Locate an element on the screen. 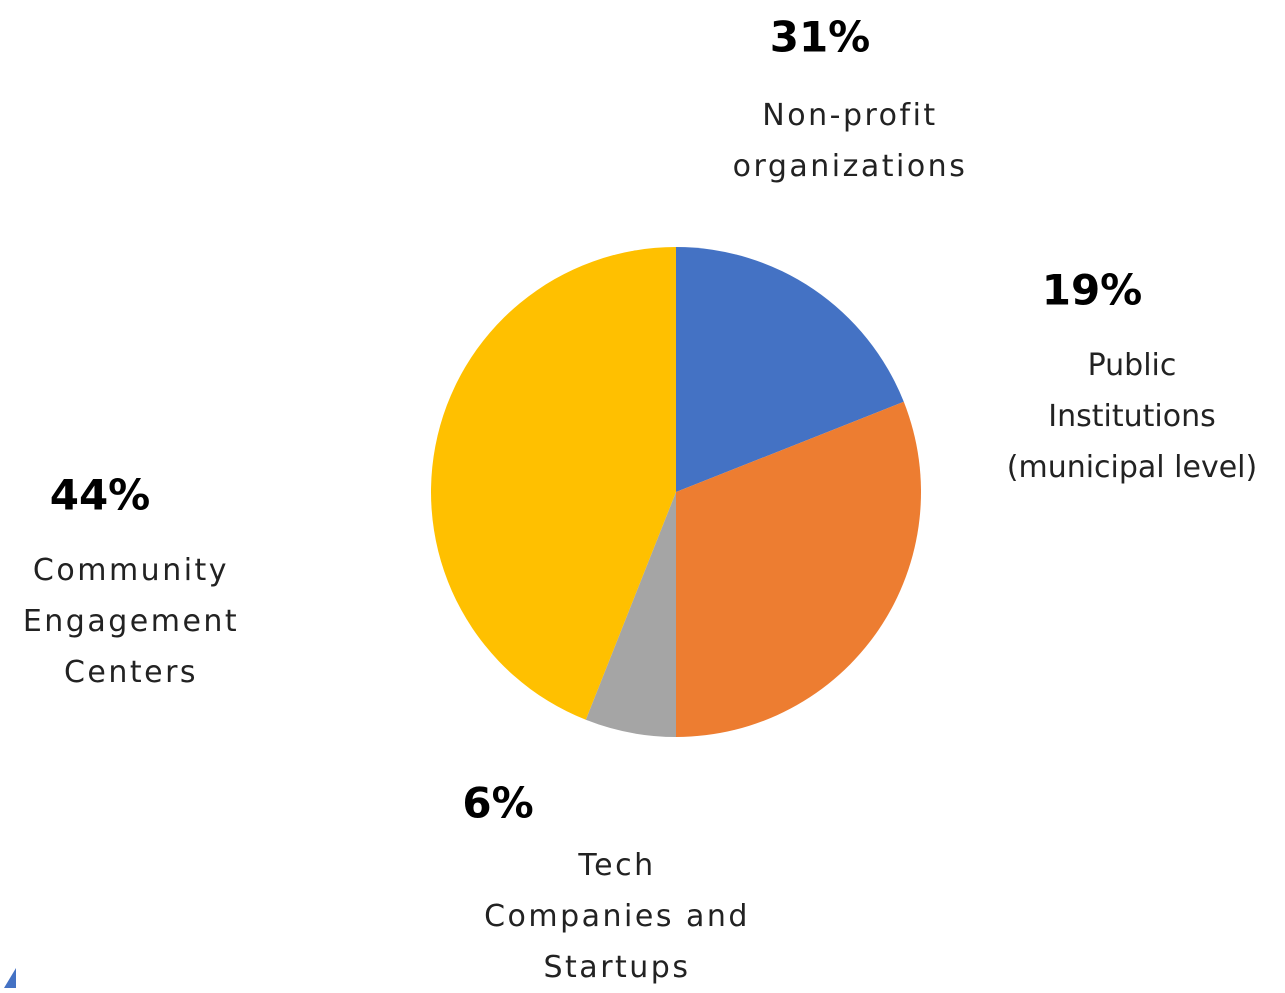  value-label: 19% is located at coordinates (1092, 290).